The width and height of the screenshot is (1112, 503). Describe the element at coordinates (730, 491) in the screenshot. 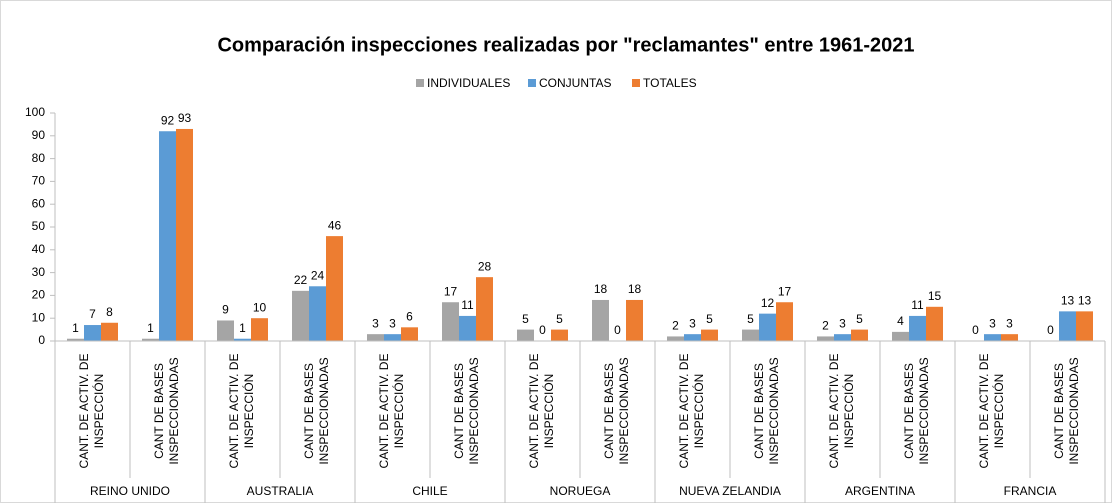

I see `group-label: NUEVA ZELANDIA` at that location.